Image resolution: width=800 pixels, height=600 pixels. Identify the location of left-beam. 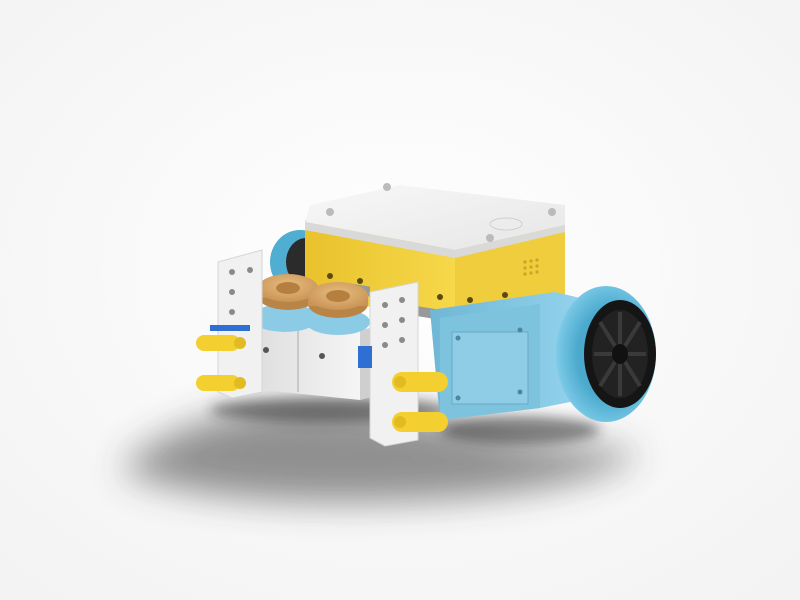
(229, 324).